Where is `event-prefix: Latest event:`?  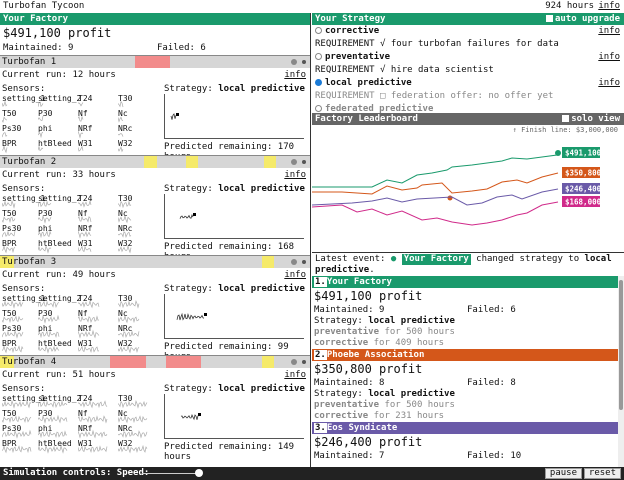 event-prefix: Latest event: is located at coordinates (350, 259).